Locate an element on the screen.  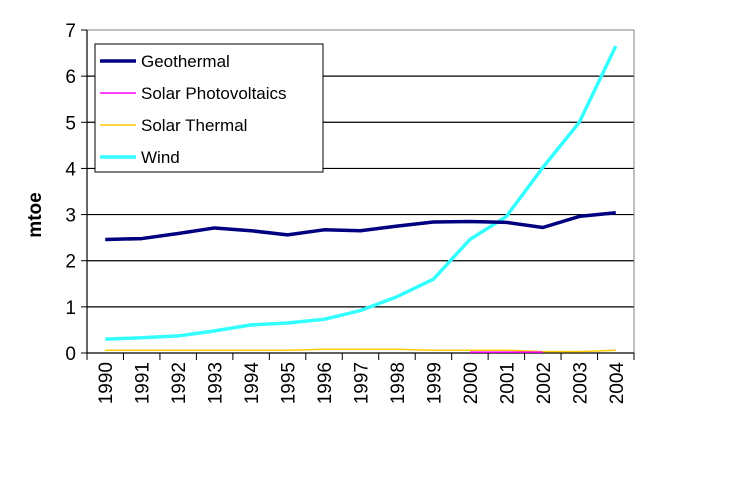
legend-box is located at coordinates (209, 108).